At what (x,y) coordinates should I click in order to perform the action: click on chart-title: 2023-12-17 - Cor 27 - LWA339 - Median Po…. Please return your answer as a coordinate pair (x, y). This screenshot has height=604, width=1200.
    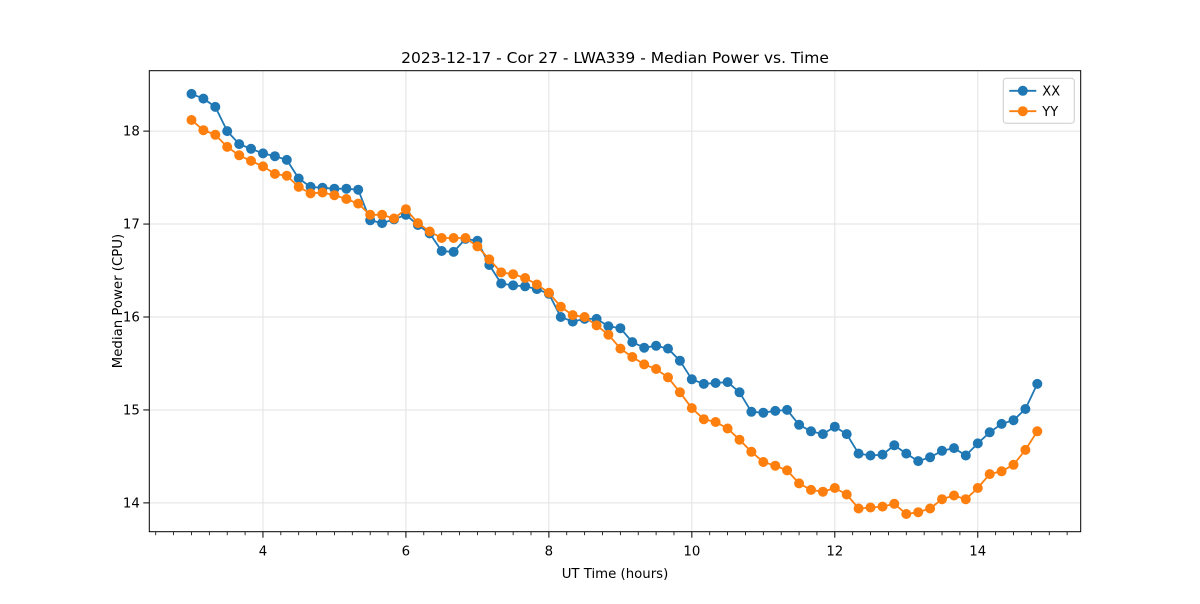
    Looking at the image, I should click on (615, 58).